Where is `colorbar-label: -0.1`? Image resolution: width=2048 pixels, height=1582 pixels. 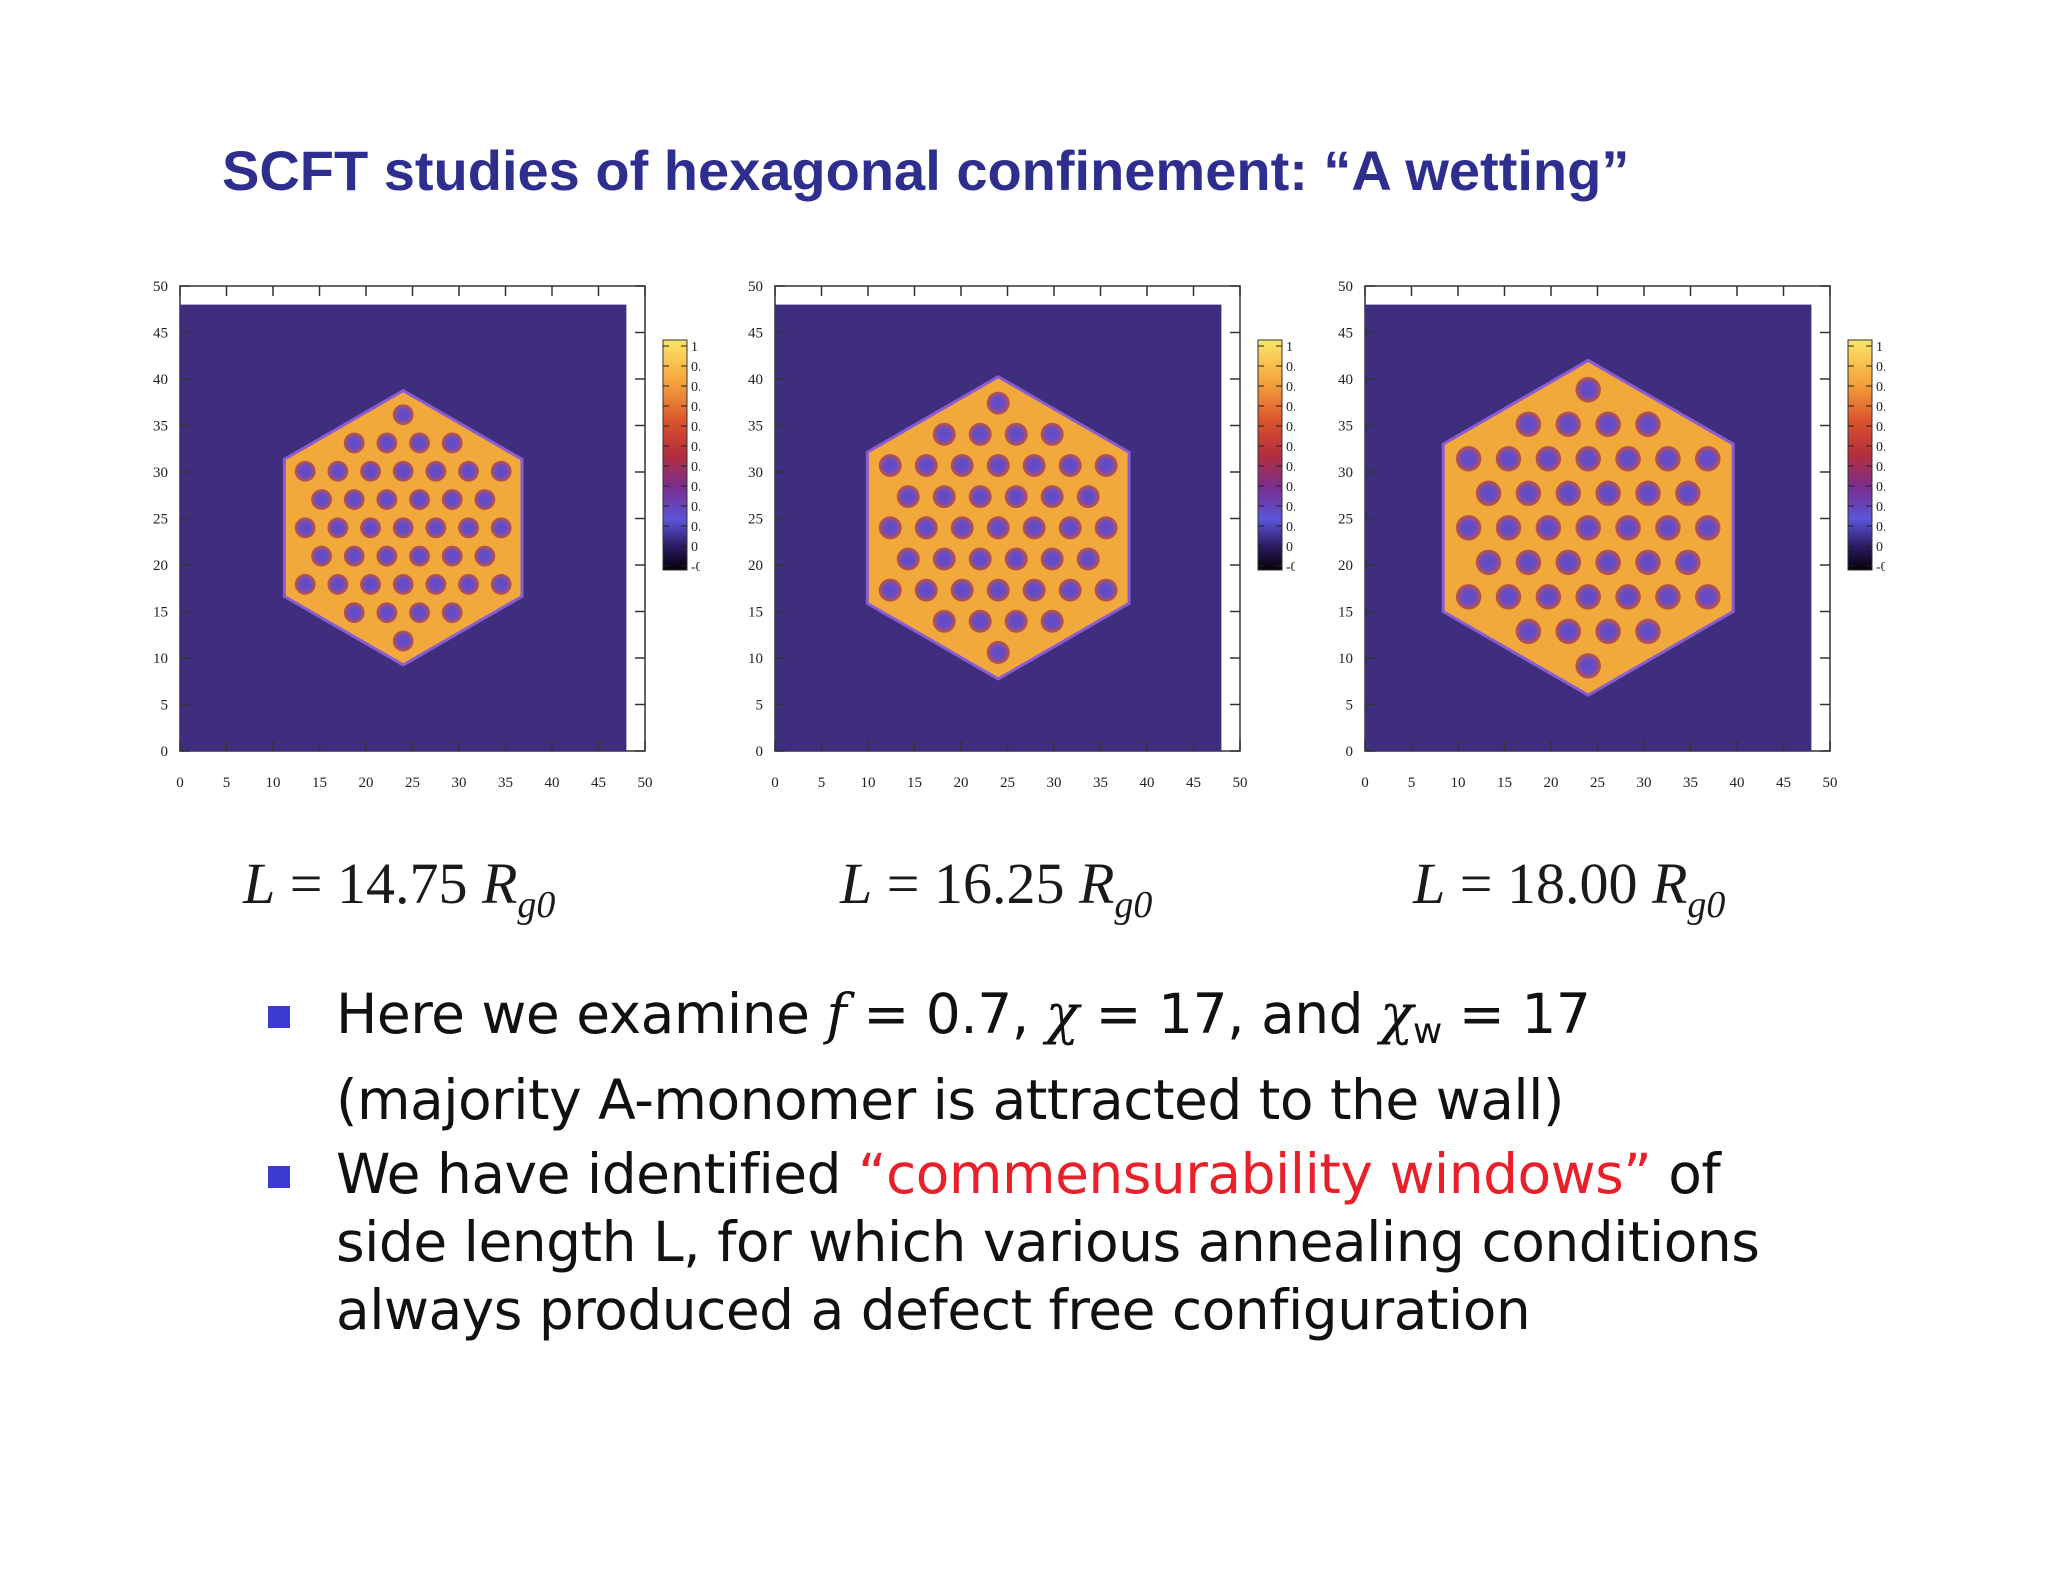
colorbar-label: -0.1 is located at coordinates (1290, 567).